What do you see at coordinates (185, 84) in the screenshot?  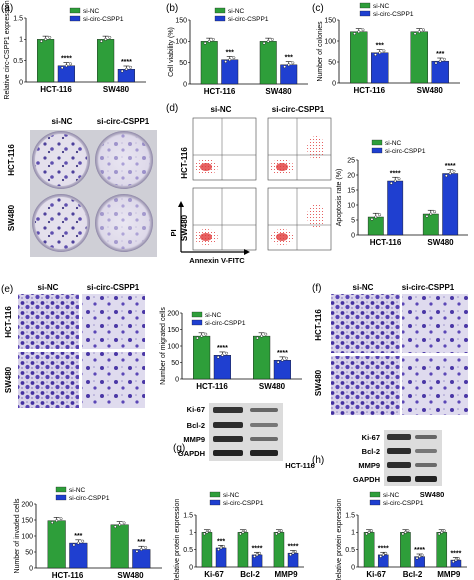 I see `b-ytick-label-0: 0` at bounding box center [185, 84].